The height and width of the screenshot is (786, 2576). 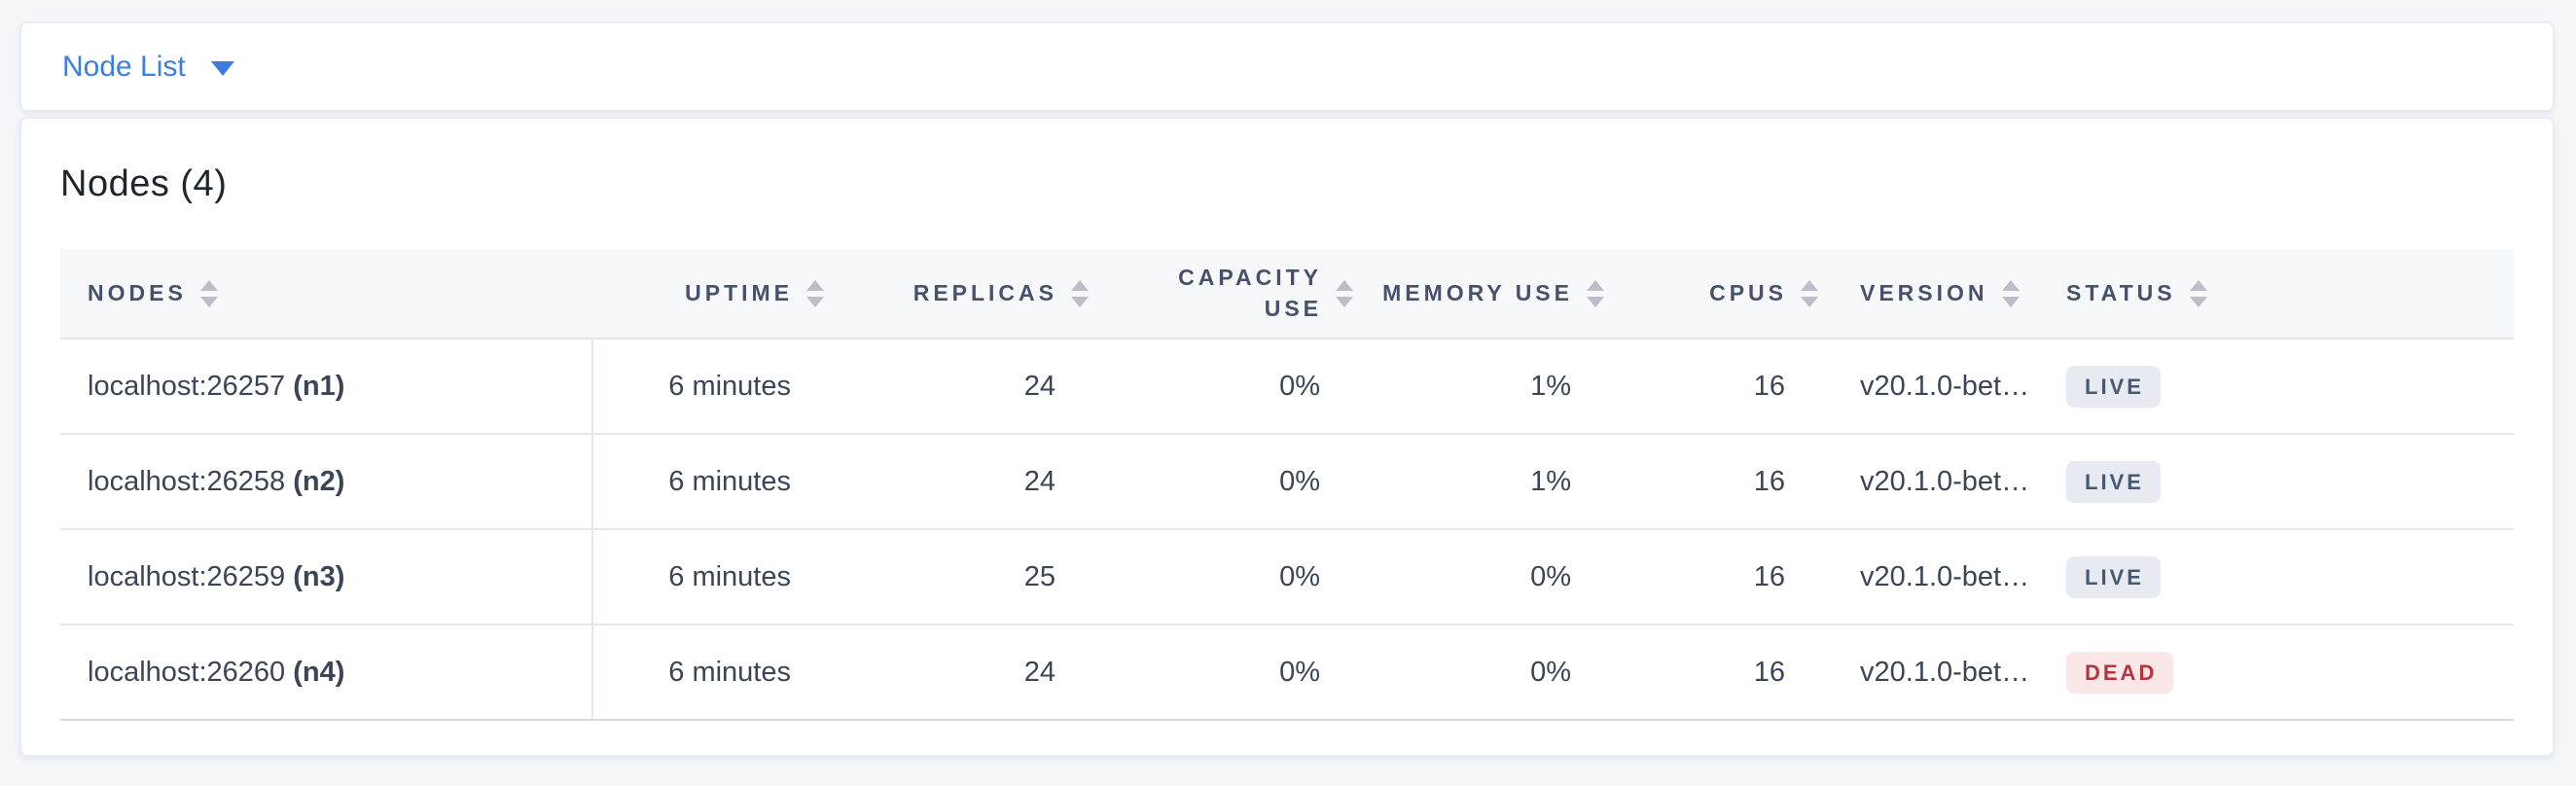 What do you see at coordinates (2121, 292) in the screenshot?
I see `column-label: STATUS` at bounding box center [2121, 292].